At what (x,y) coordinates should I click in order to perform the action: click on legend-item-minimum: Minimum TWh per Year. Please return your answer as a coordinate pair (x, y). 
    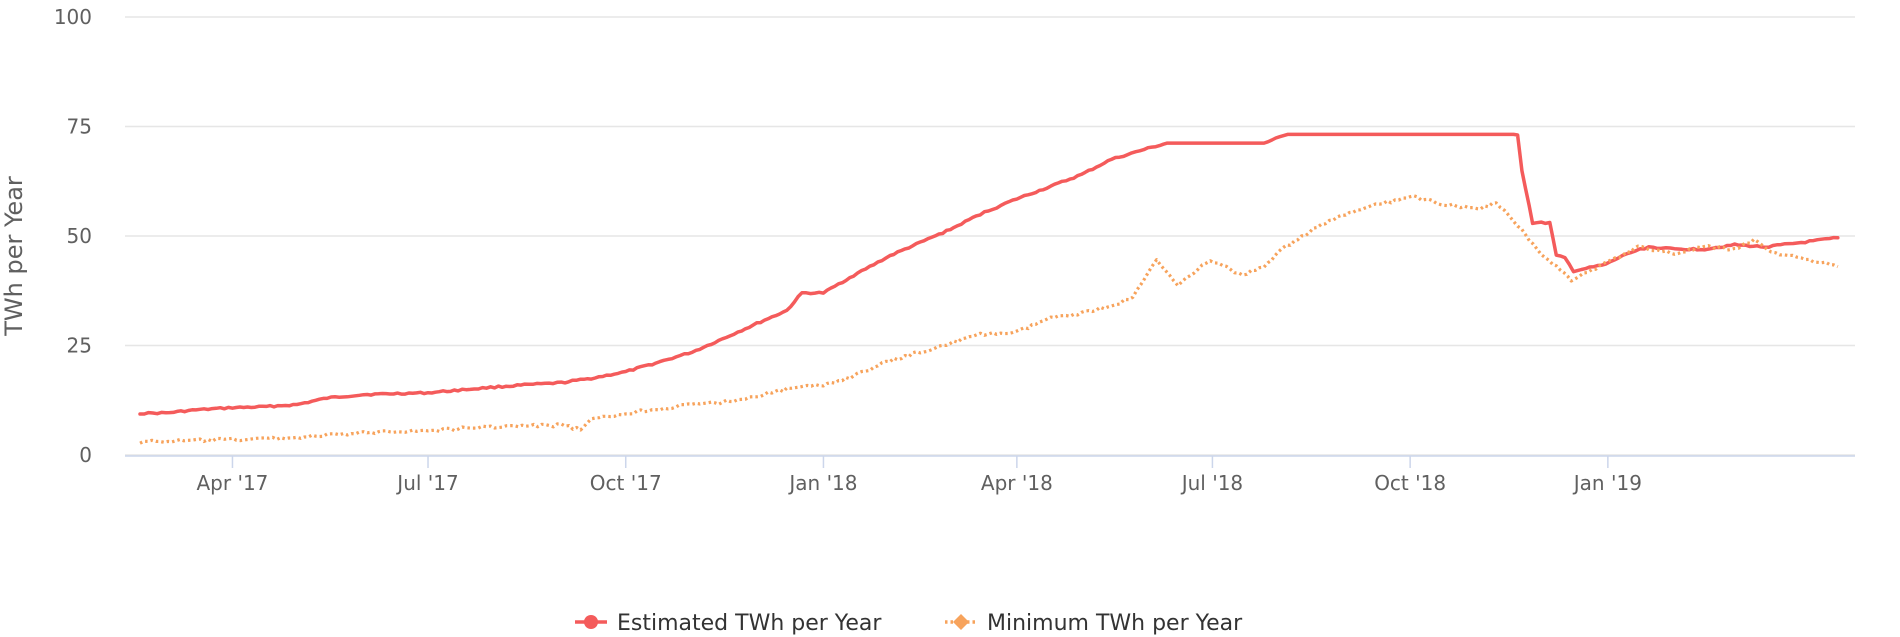
    Looking at the image, I should click on (1094, 623).